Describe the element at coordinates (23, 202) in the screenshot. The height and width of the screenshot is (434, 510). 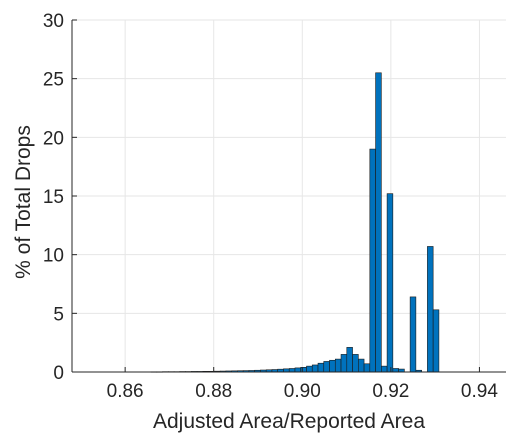
I see `y-axis-label: % of Total Drops` at that location.